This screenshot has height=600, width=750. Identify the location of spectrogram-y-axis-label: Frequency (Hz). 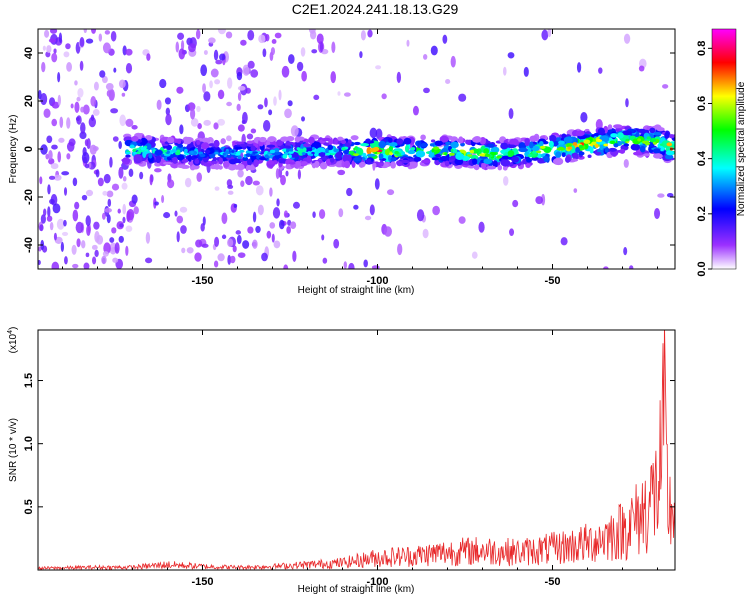
(13, 149).